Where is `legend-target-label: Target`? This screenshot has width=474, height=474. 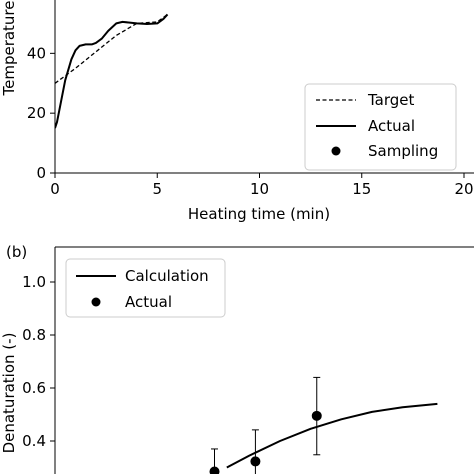 legend-target-label: Target is located at coordinates (391, 100).